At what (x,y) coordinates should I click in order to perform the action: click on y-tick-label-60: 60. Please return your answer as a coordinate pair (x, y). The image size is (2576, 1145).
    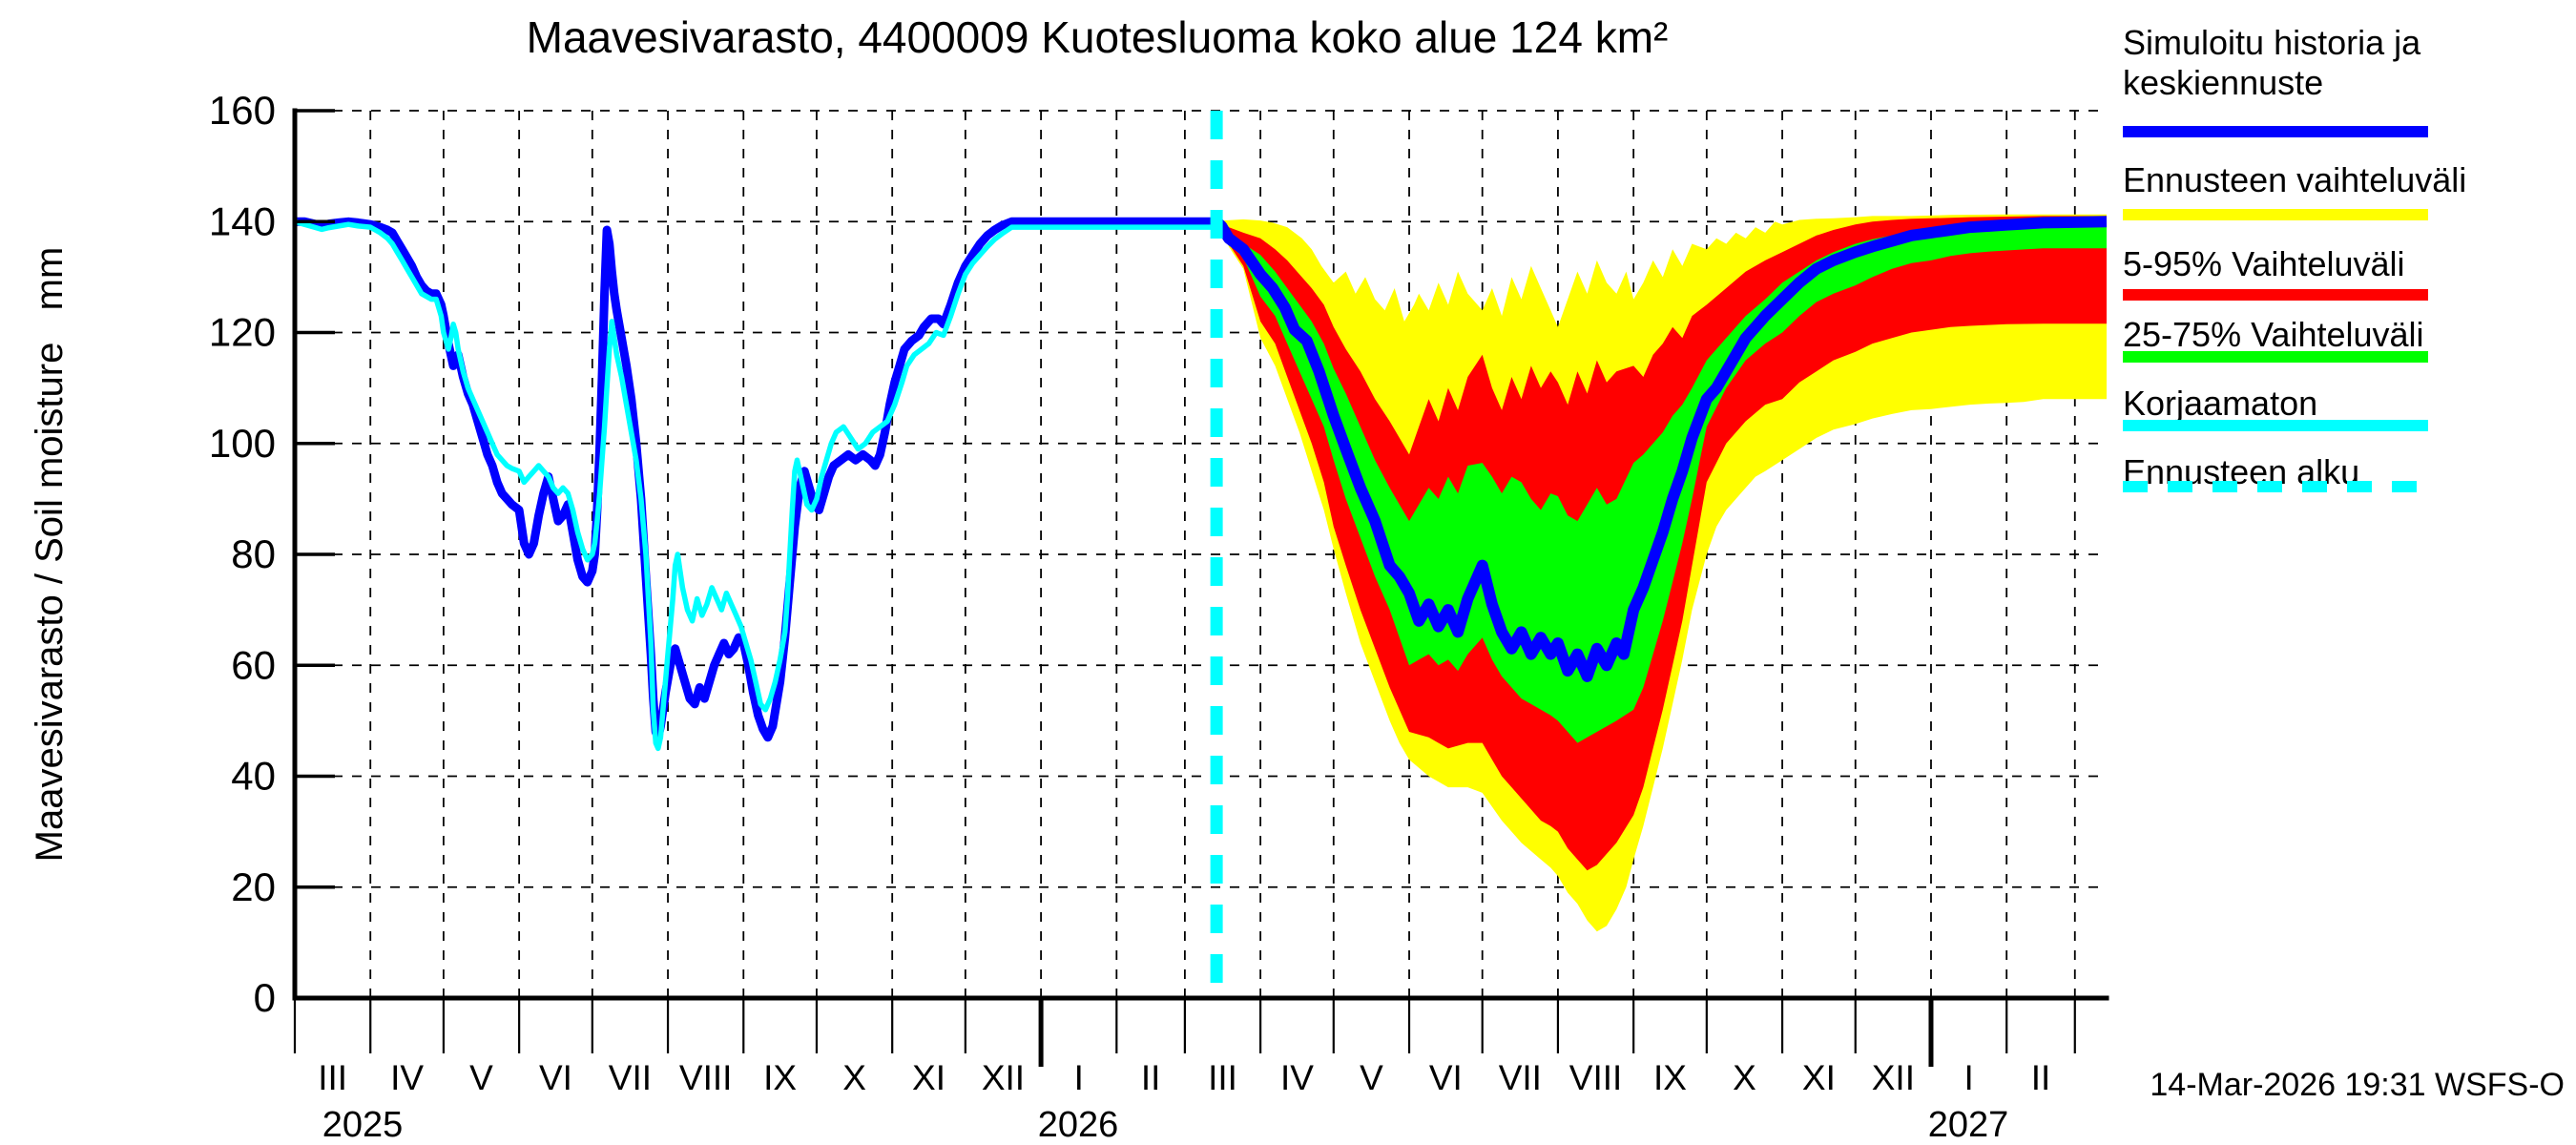
    Looking at the image, I should click on (253, 665).